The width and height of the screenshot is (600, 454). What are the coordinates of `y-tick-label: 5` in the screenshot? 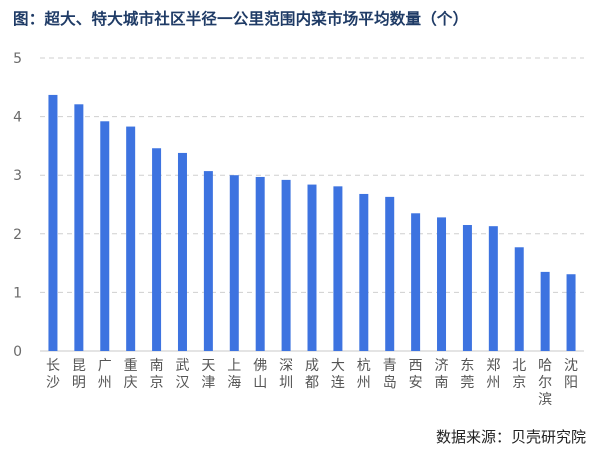 It's located at (17, 59).